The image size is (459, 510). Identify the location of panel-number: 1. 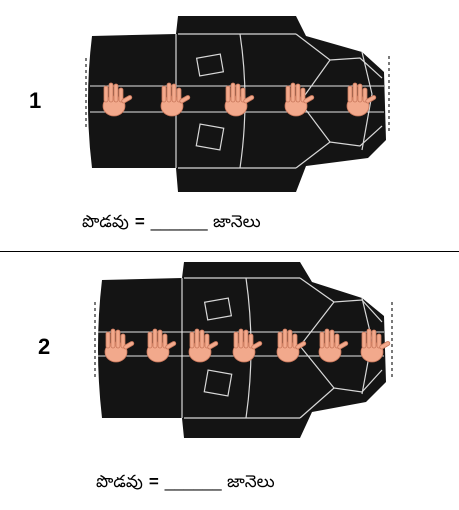
(35, 100).